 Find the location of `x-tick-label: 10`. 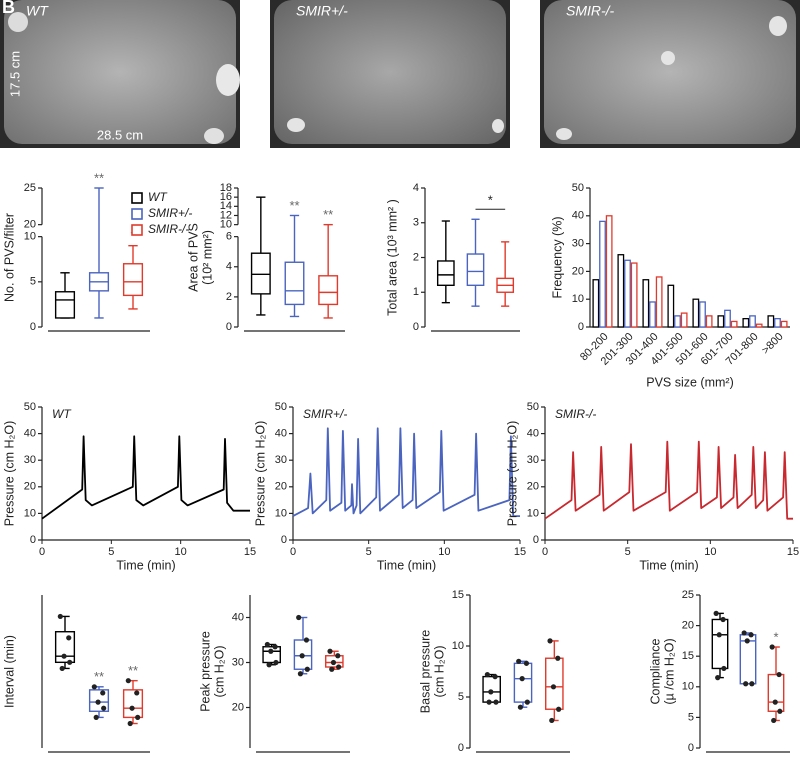

x-tick-label: 10 is located at coordinates (181, 552).